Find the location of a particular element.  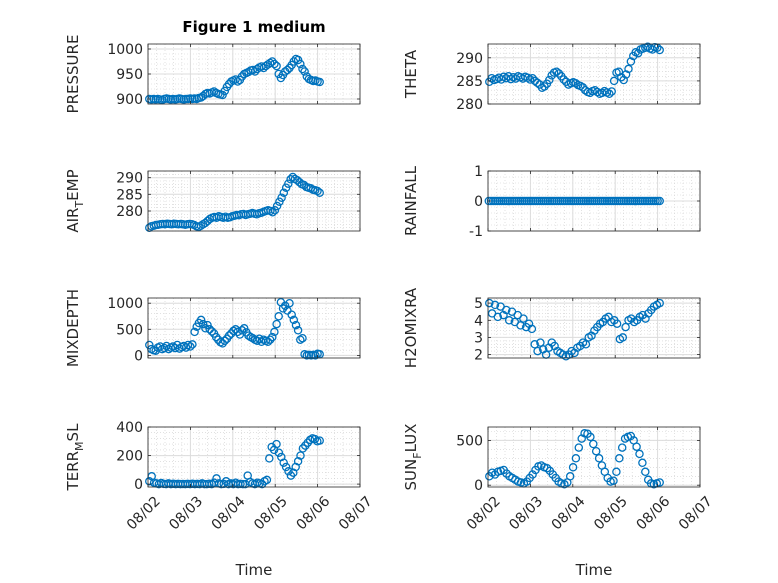

y-axis-label: MIXDEPTH is located at coordinates (73, 328).